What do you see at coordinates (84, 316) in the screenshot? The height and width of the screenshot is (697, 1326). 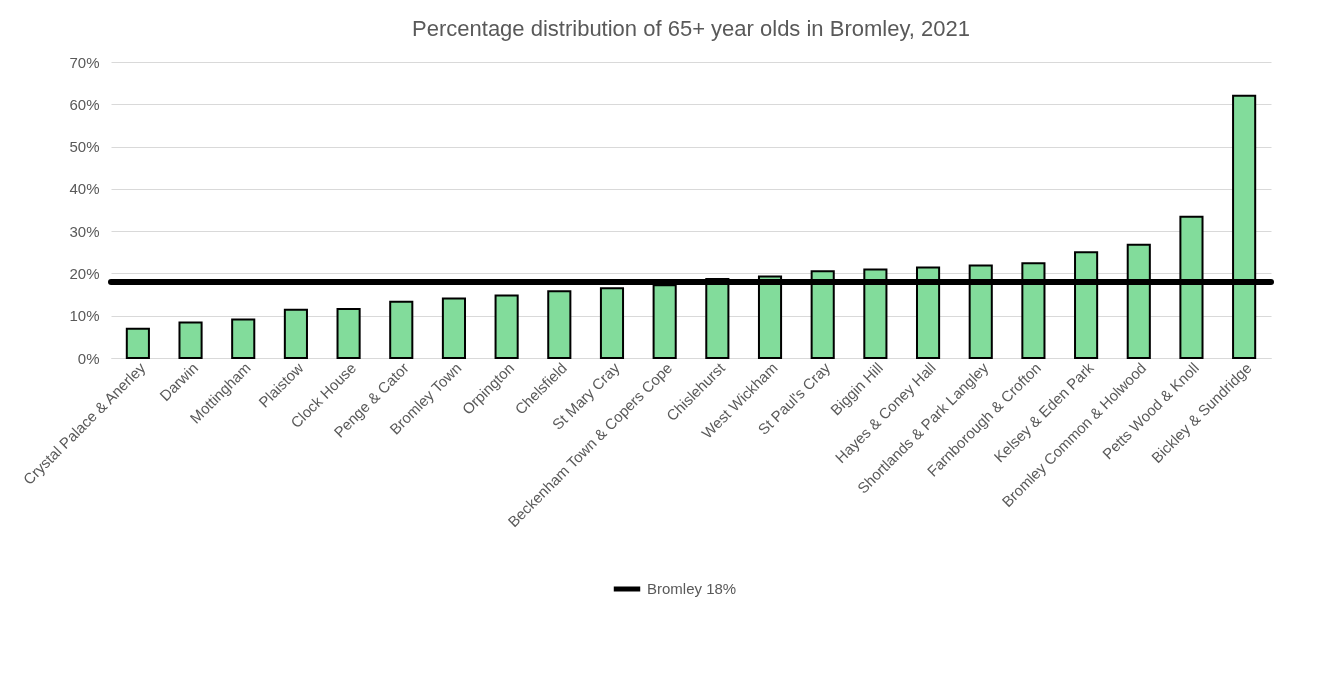 I see `y-tick-label: 10%` at bounding box center [84, 316].